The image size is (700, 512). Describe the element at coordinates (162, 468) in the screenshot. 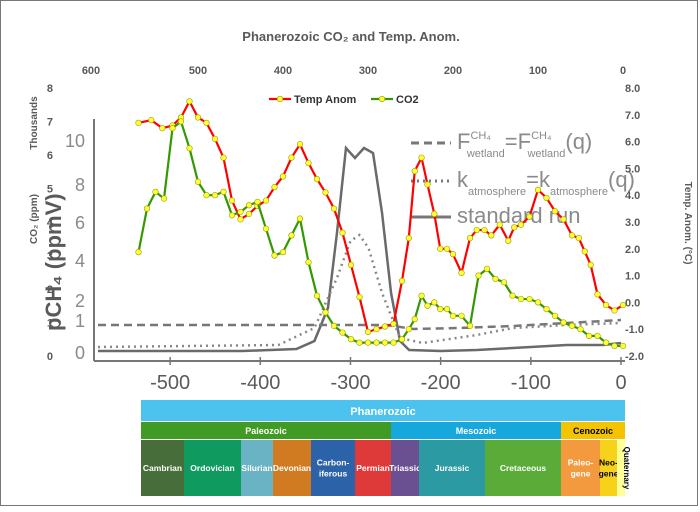

I see `period-label: Cambrian` at that location.